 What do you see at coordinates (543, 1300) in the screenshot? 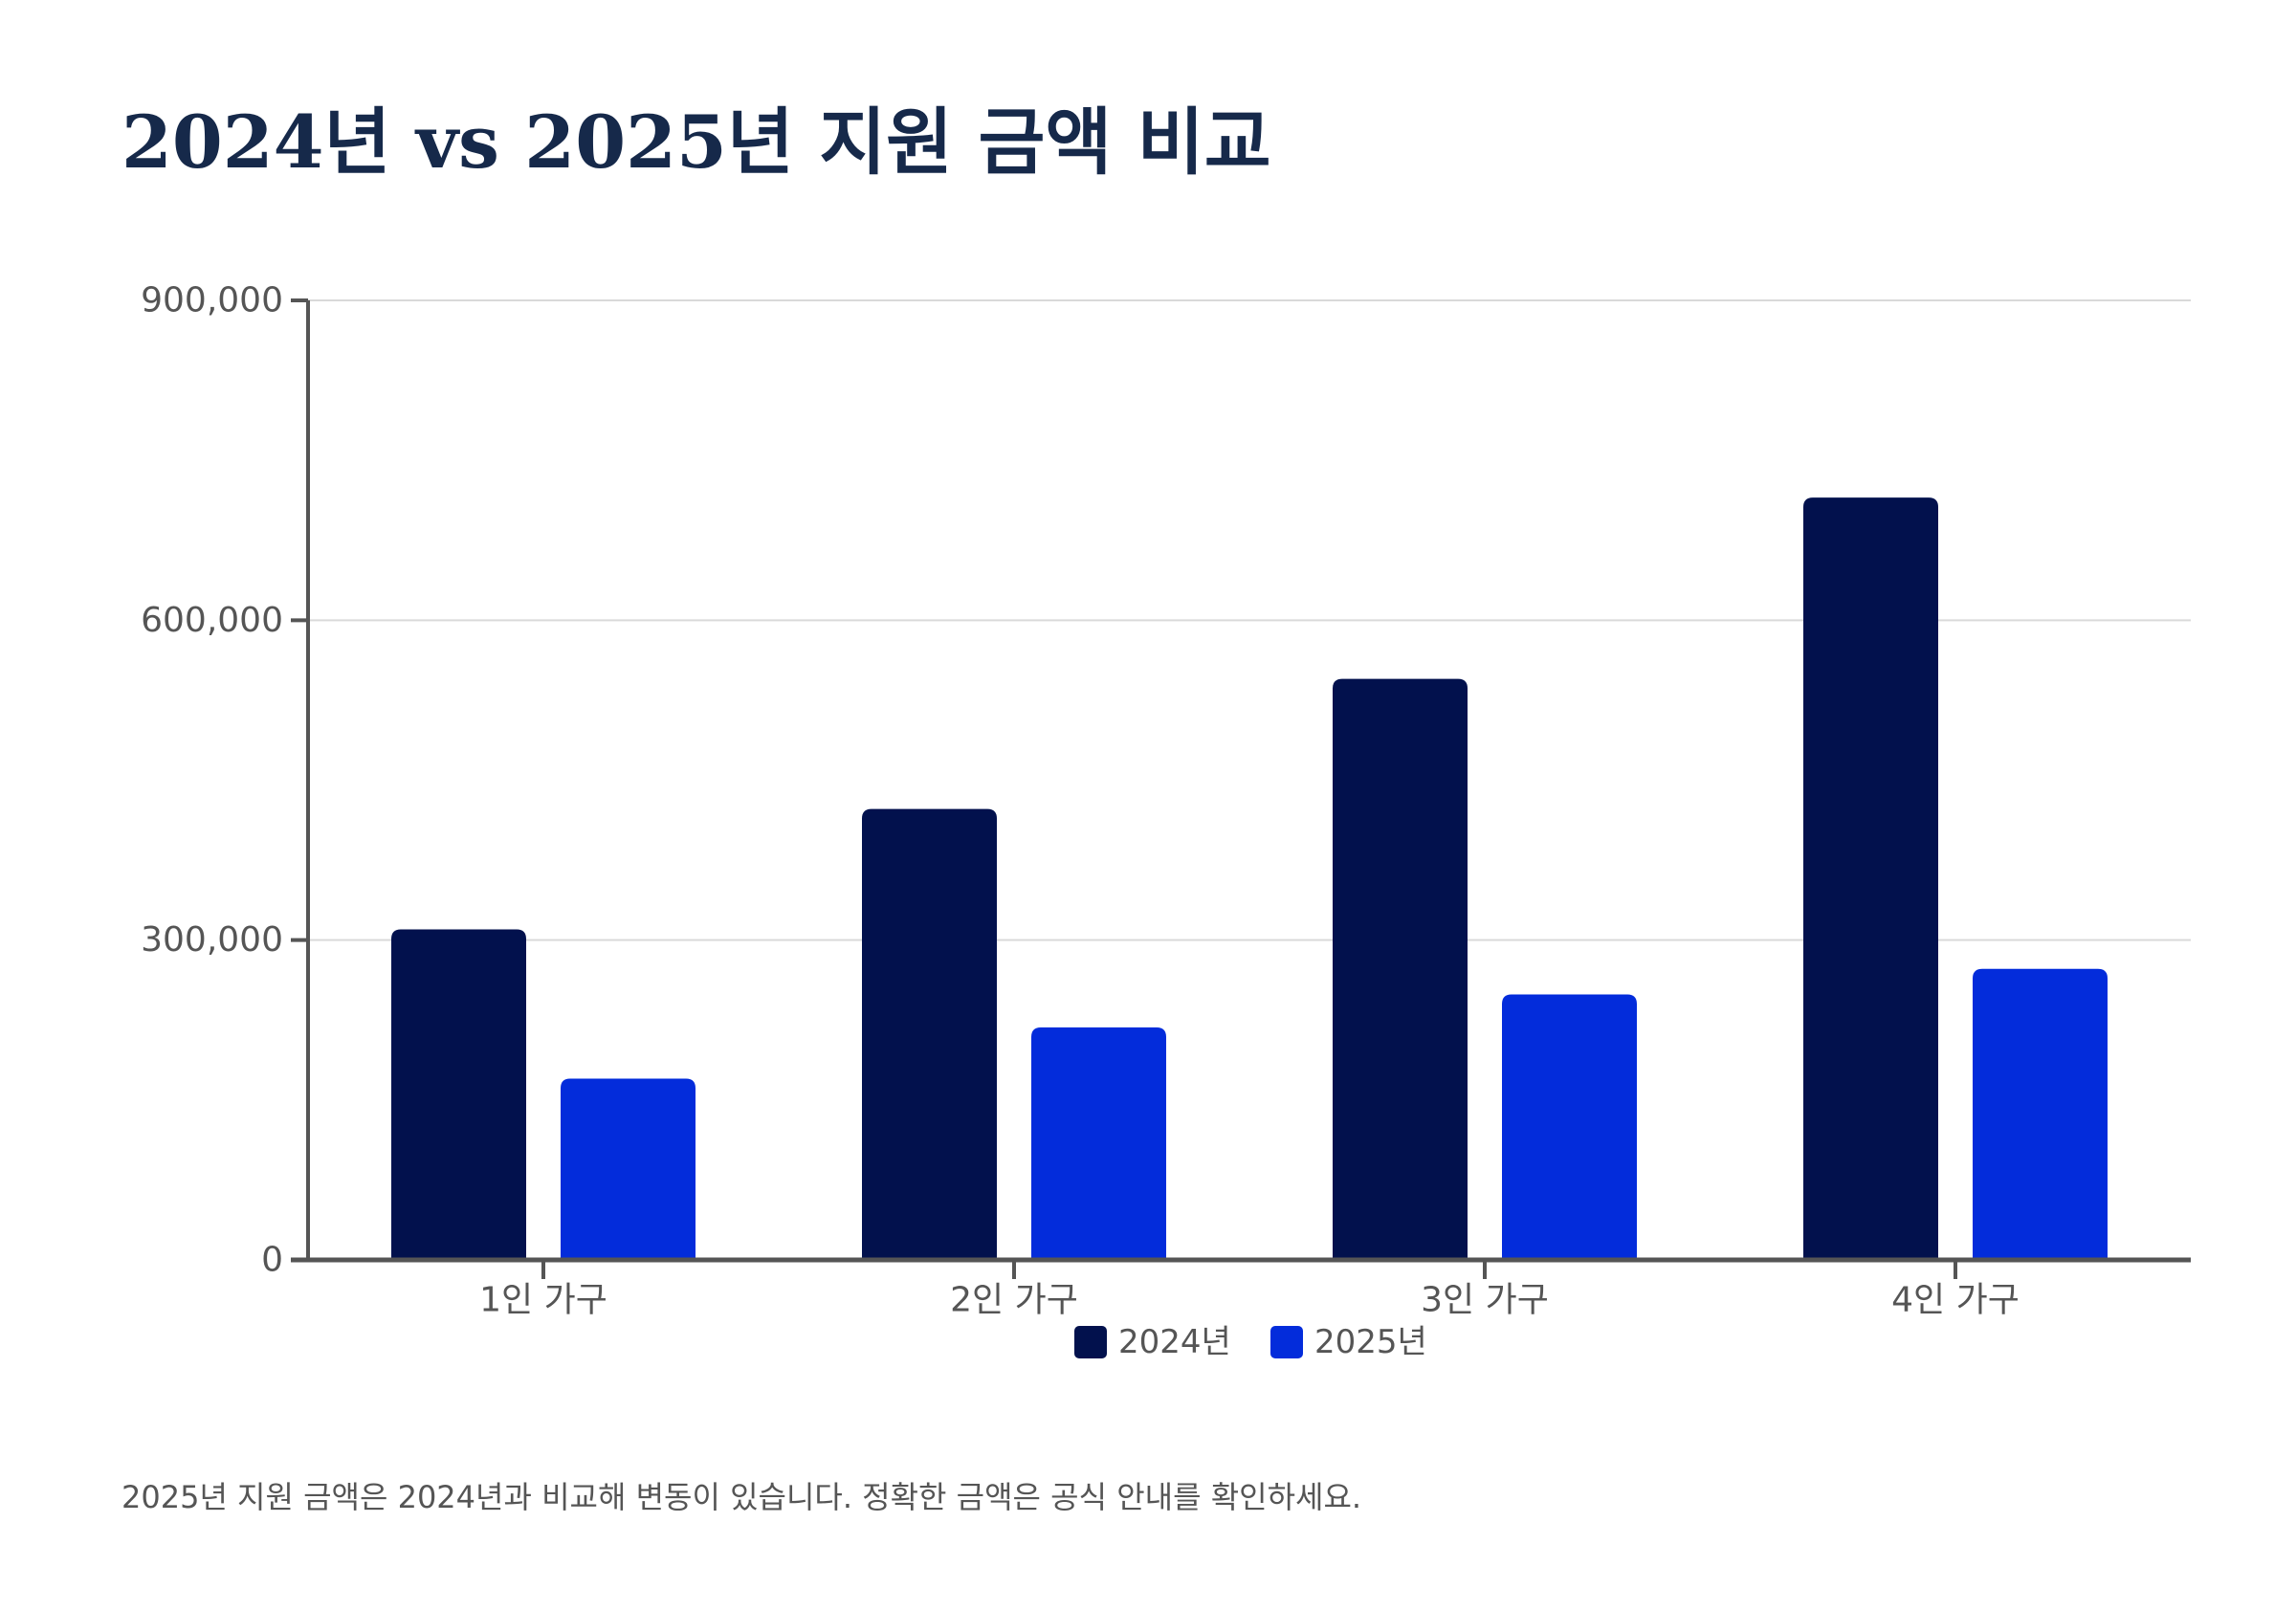
I see `x-tick-label: 1인 가구` at bounding box center [543, 1300].